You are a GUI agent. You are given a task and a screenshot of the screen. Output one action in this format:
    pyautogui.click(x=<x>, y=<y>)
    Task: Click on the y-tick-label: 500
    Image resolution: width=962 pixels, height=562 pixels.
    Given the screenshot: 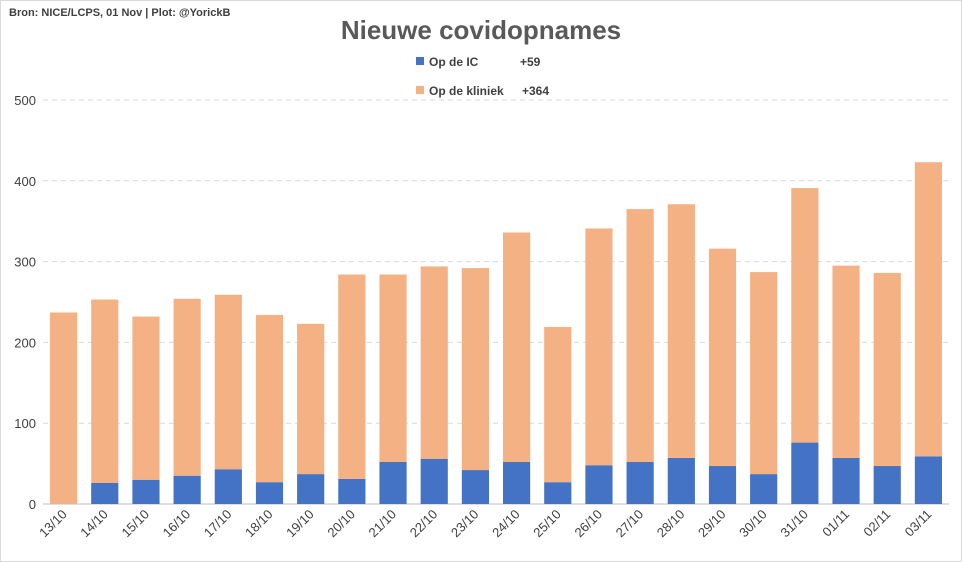 What is the action you would take?
    pyautogui.click(x=25, y=100)
    